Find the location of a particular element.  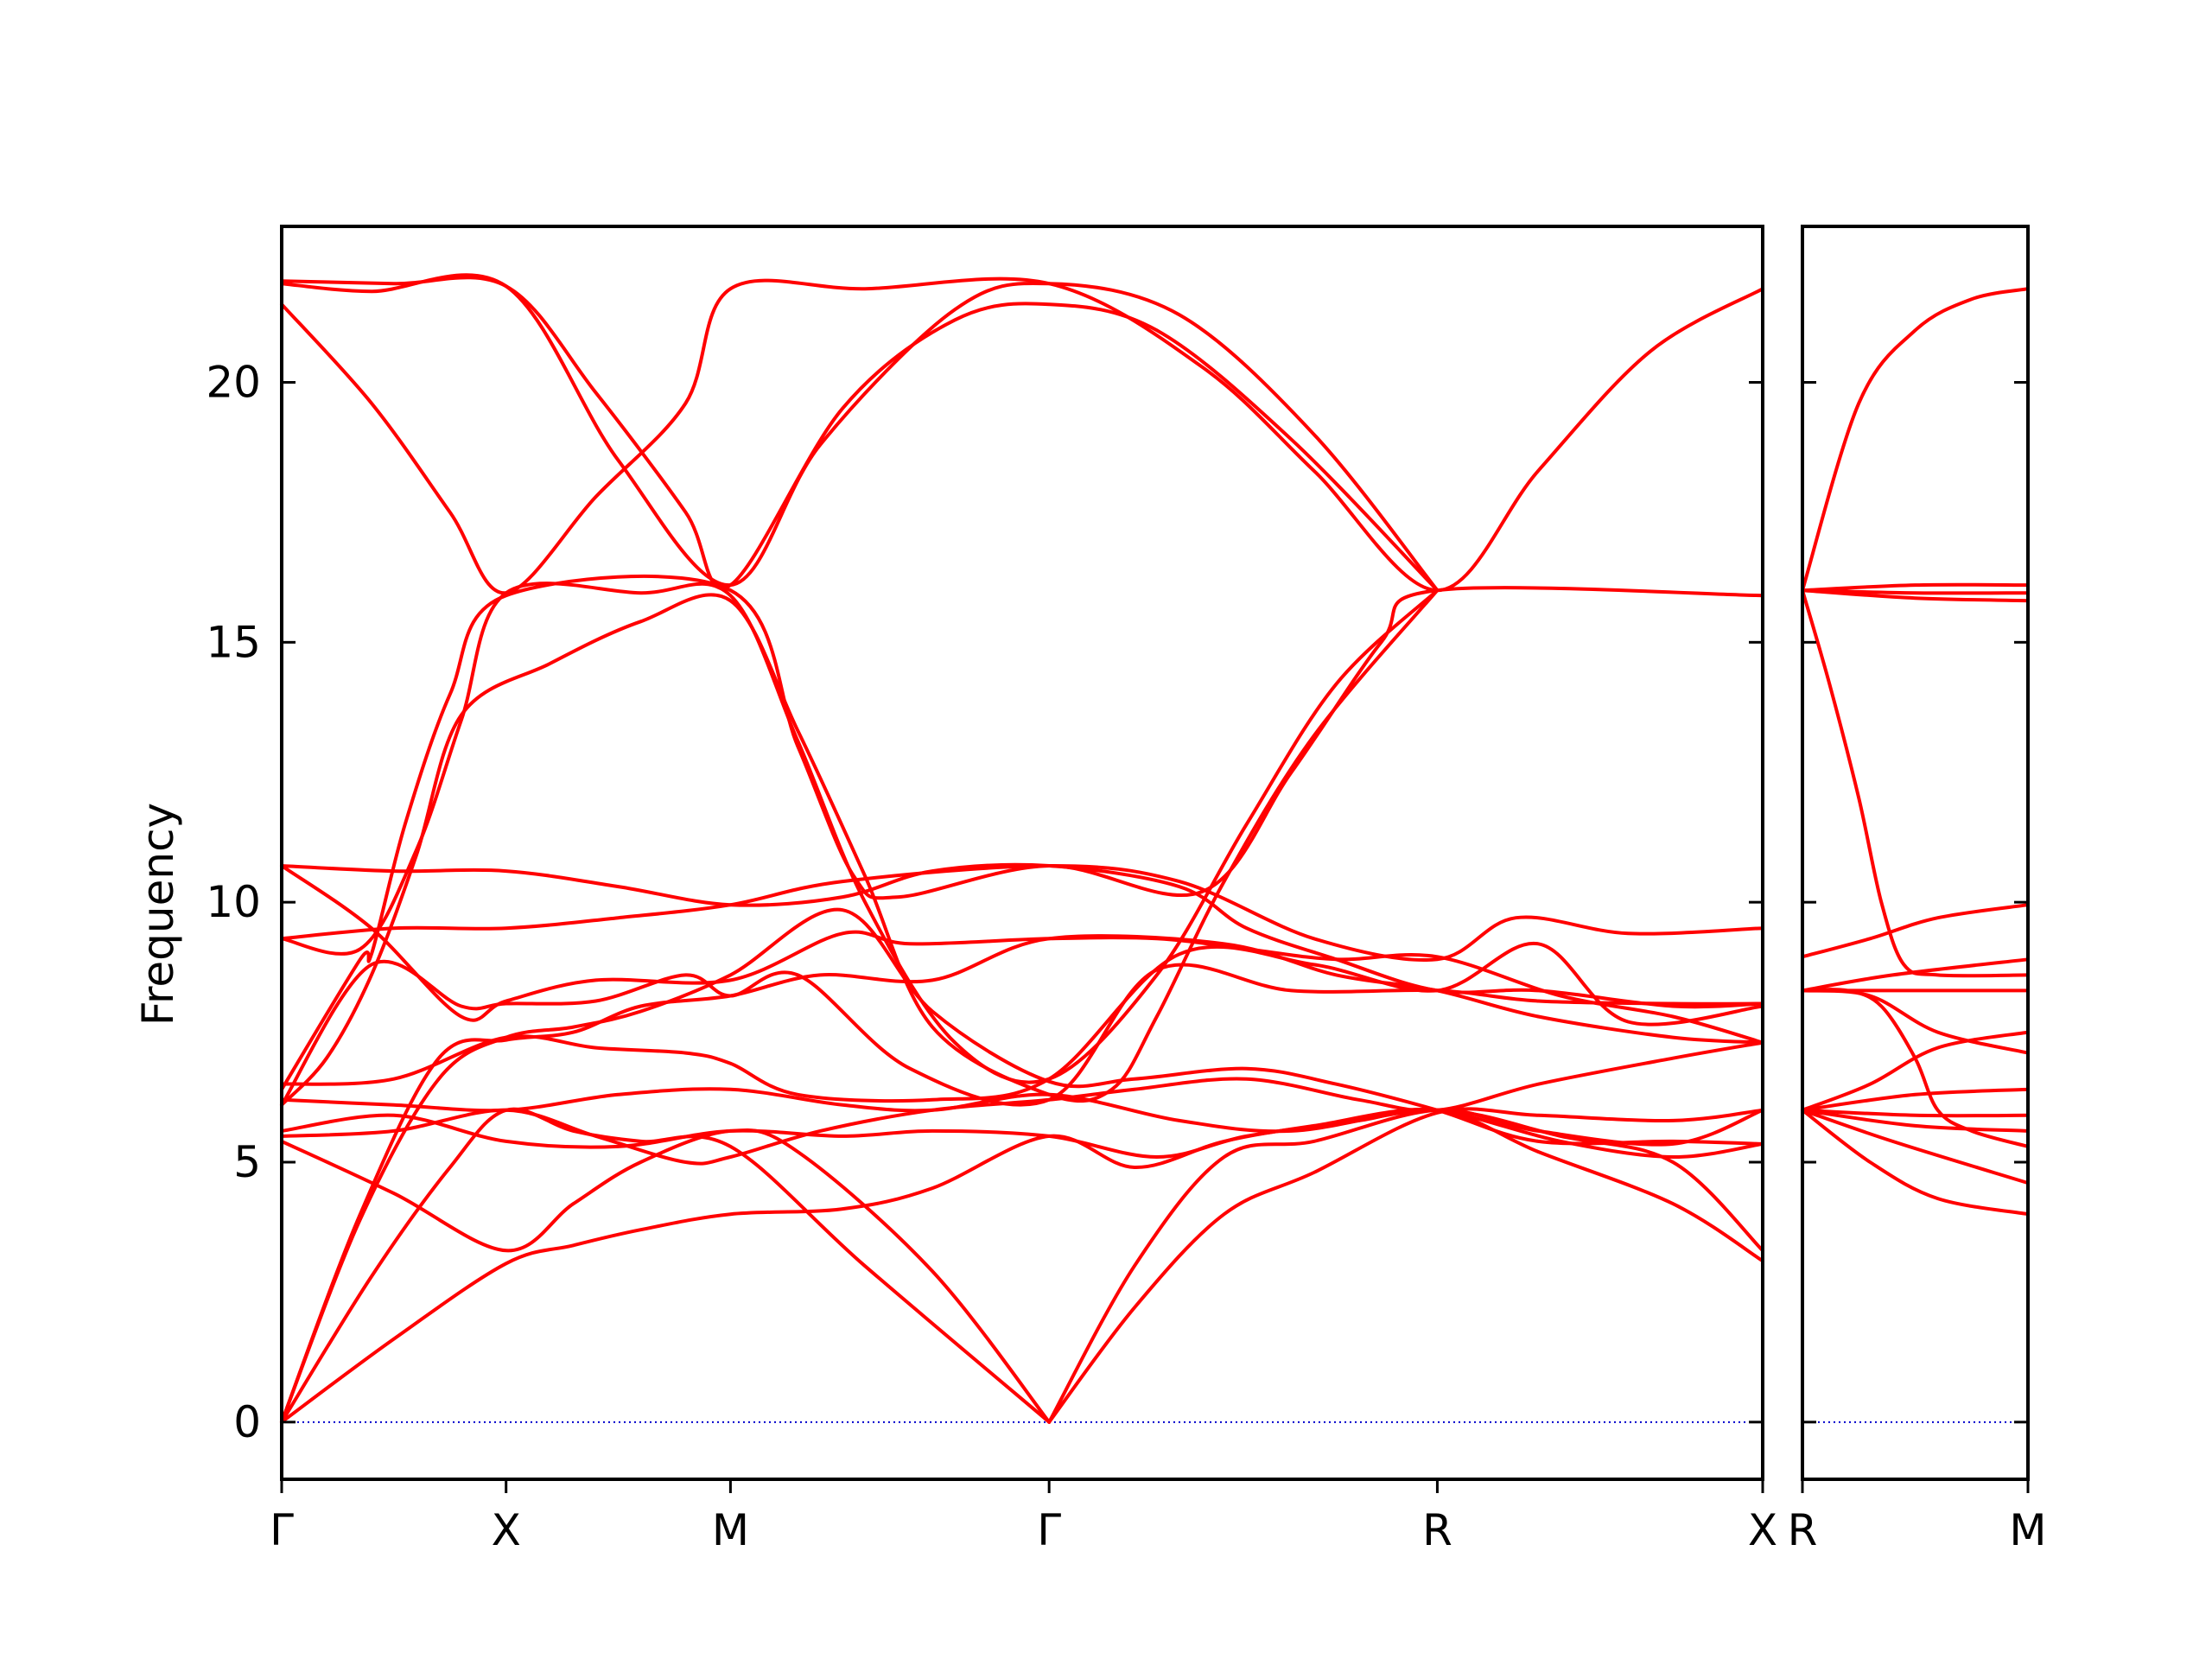

y-axis-label: Frequency is located at coordinates (158, 914).